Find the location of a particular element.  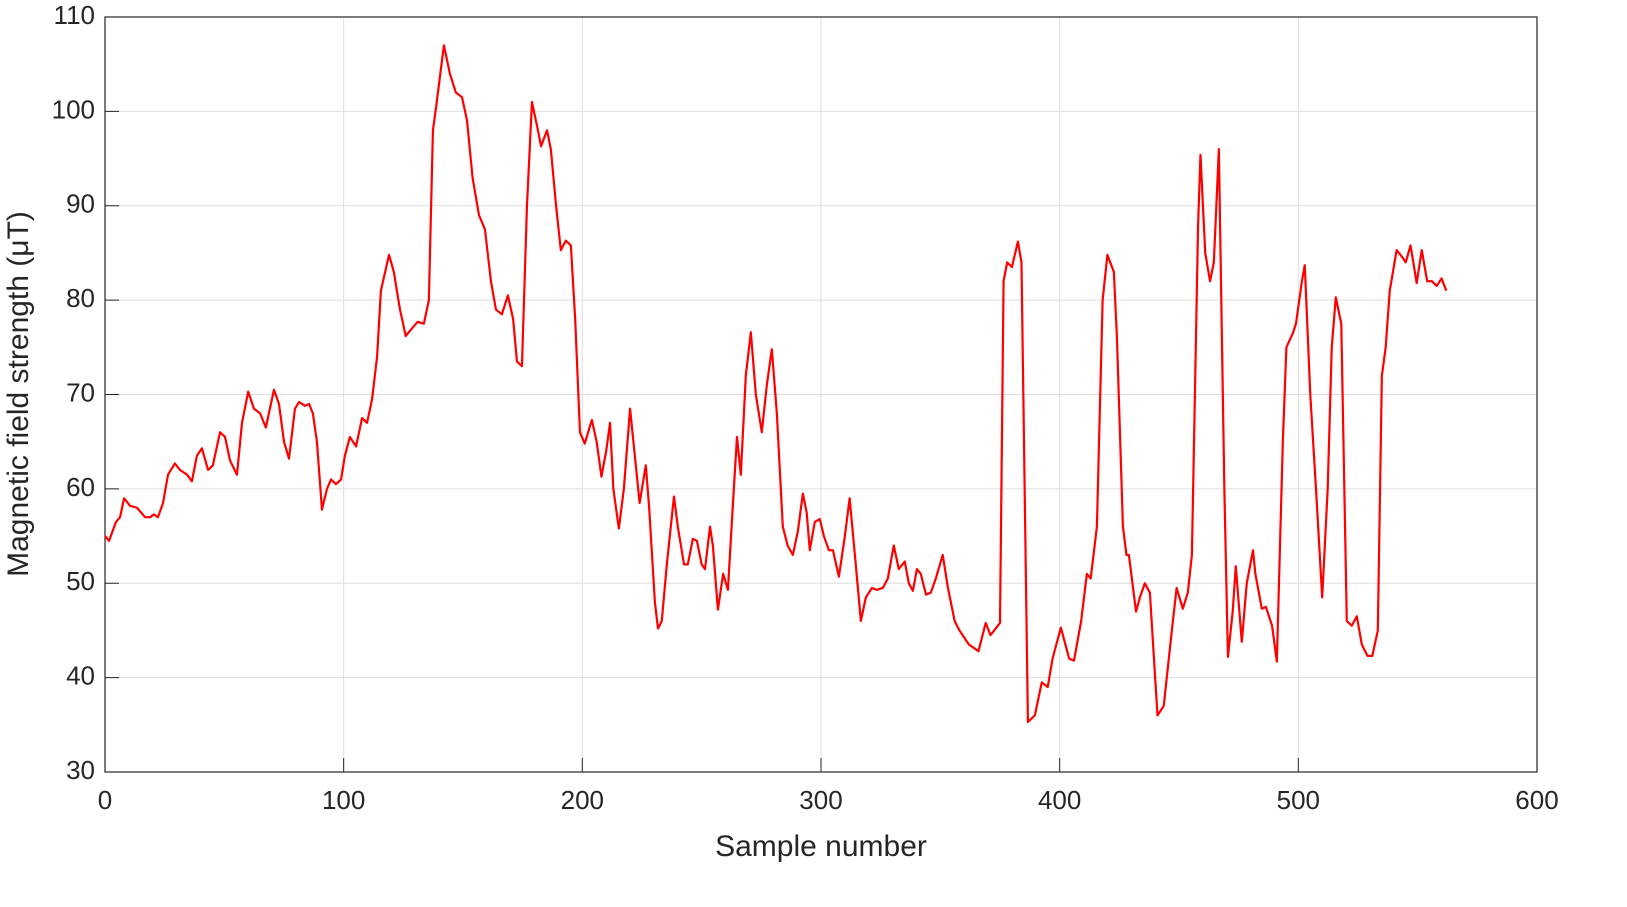

y-tick-label: 40 is located at coordinates (80, 676).